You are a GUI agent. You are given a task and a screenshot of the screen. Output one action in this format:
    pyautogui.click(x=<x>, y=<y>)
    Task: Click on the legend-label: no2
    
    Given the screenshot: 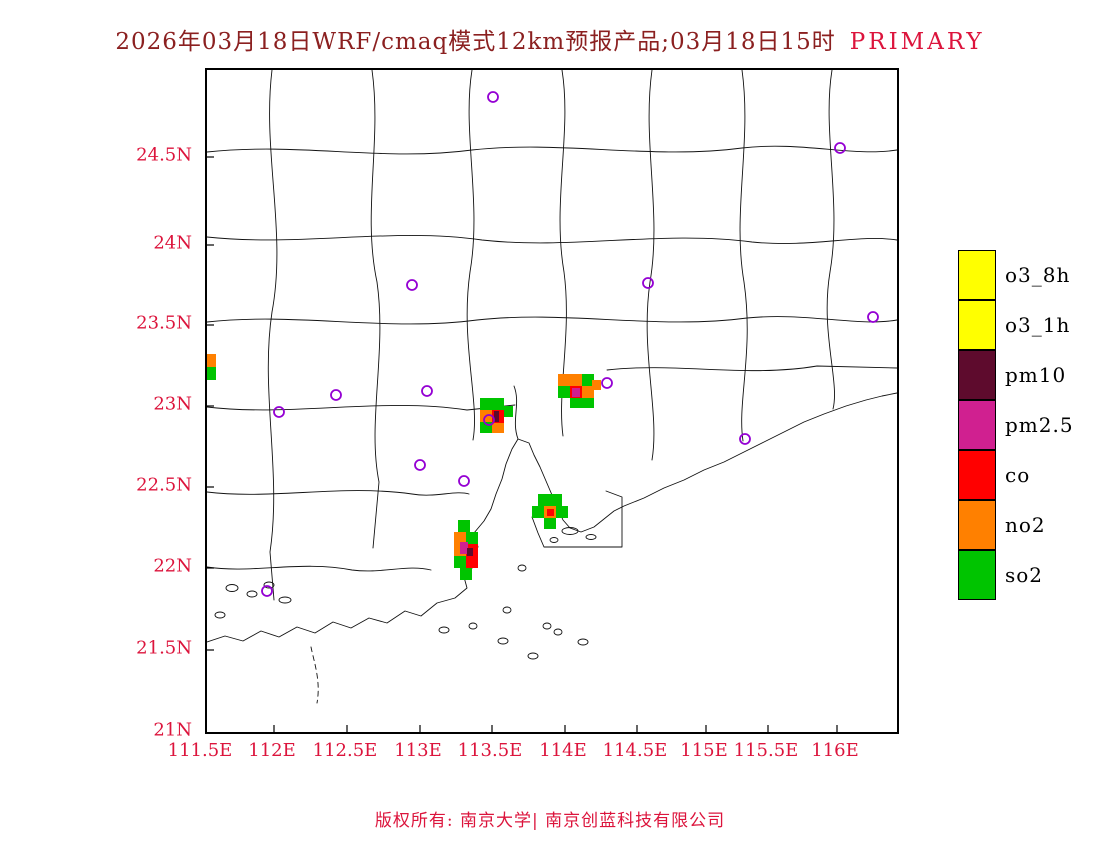 What is the action you would take?
    pyautogui.click(x=1025, y=525)
    